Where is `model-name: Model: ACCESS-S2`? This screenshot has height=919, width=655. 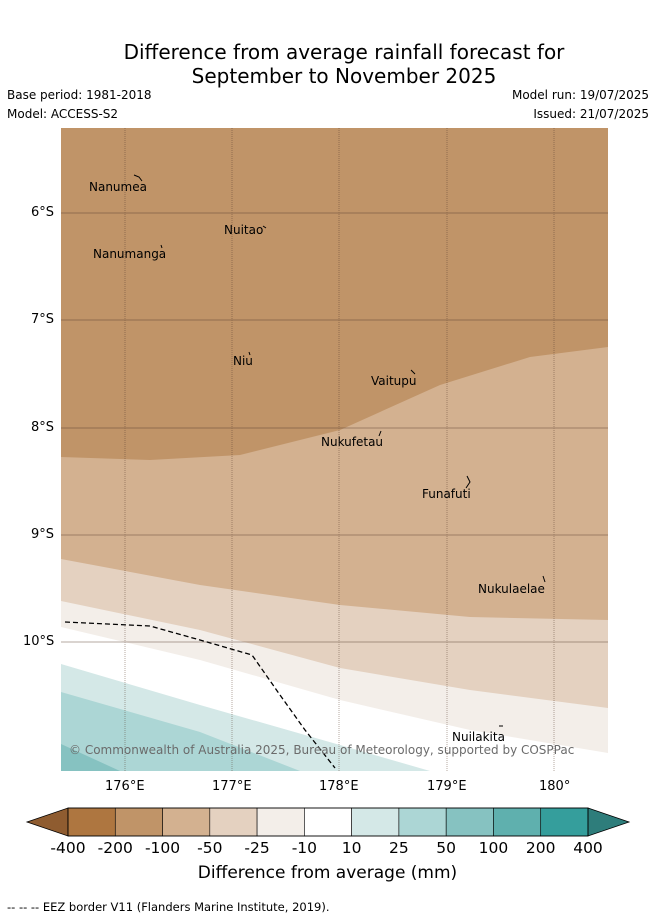
model-name: Model: ACCESS-S2 is located at coordinates (63, 114).